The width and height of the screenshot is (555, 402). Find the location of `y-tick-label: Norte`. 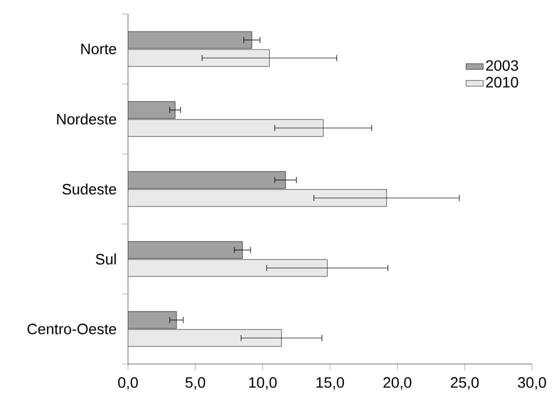

y-tick-label: Norte is located at coordinates (98, 49).